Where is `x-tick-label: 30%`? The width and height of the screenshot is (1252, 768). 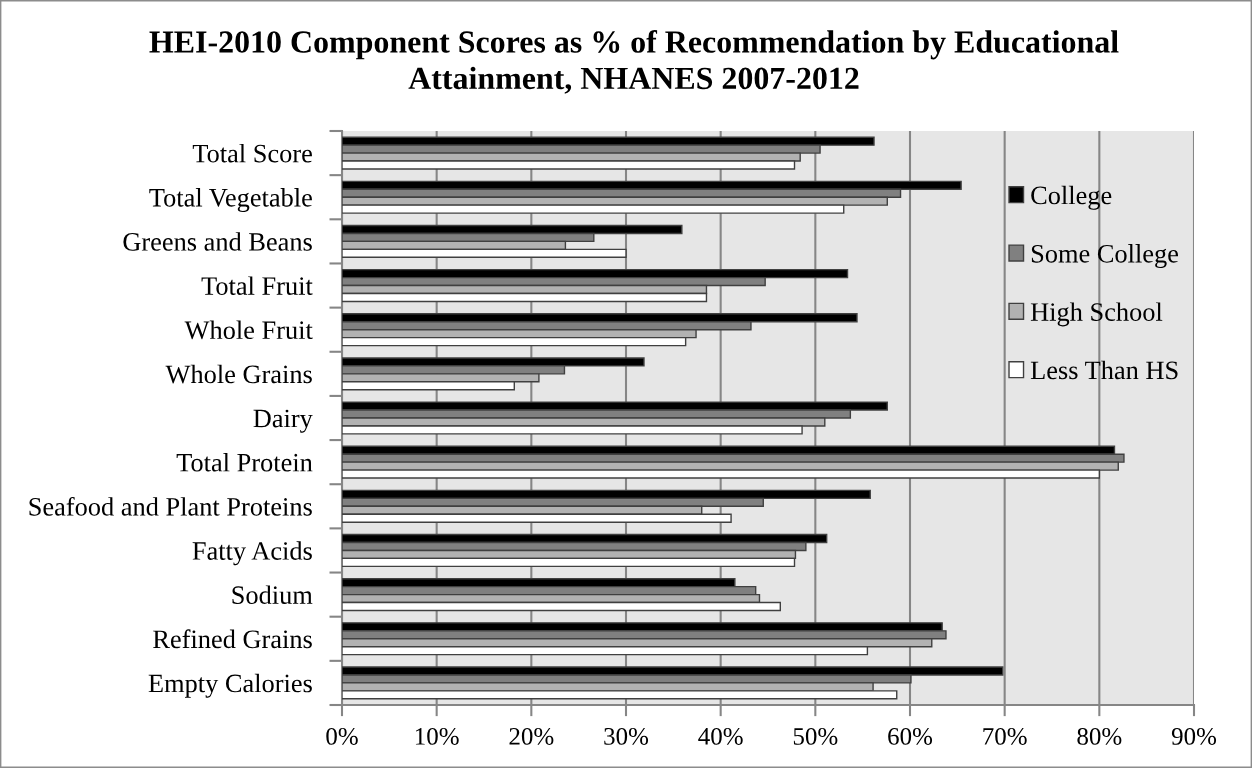
x-tick-label: 30% is located at coordinates (626, 736).